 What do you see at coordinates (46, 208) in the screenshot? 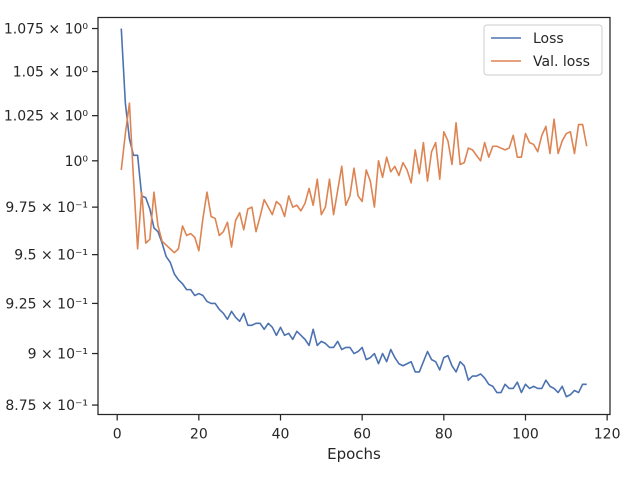
I see `y-tick-label: 9.75 × 10⁻¹` at bounding box center [46, 208].